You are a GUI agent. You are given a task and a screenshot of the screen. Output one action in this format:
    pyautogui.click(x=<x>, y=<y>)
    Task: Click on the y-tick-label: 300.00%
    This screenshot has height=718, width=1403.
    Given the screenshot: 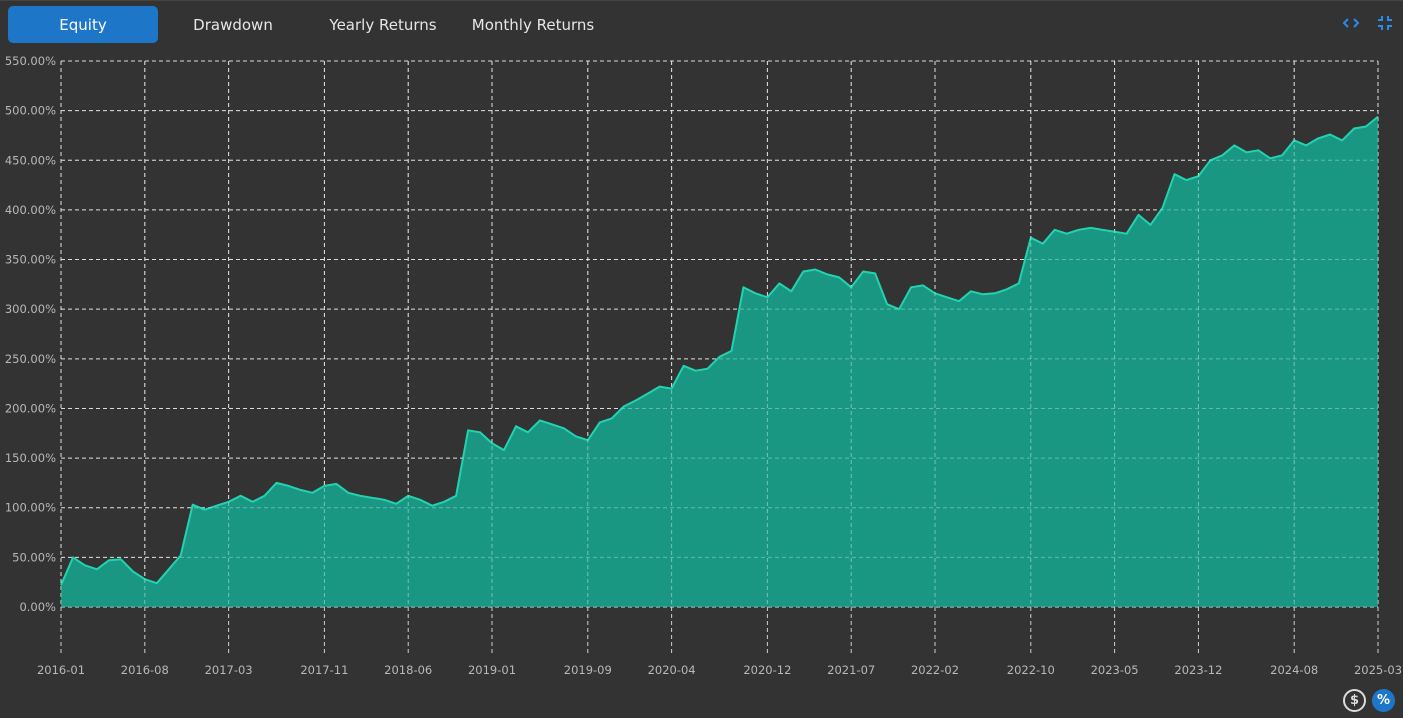 What is the action you would take?
    pyautogui.click(x=30, y=309)
    